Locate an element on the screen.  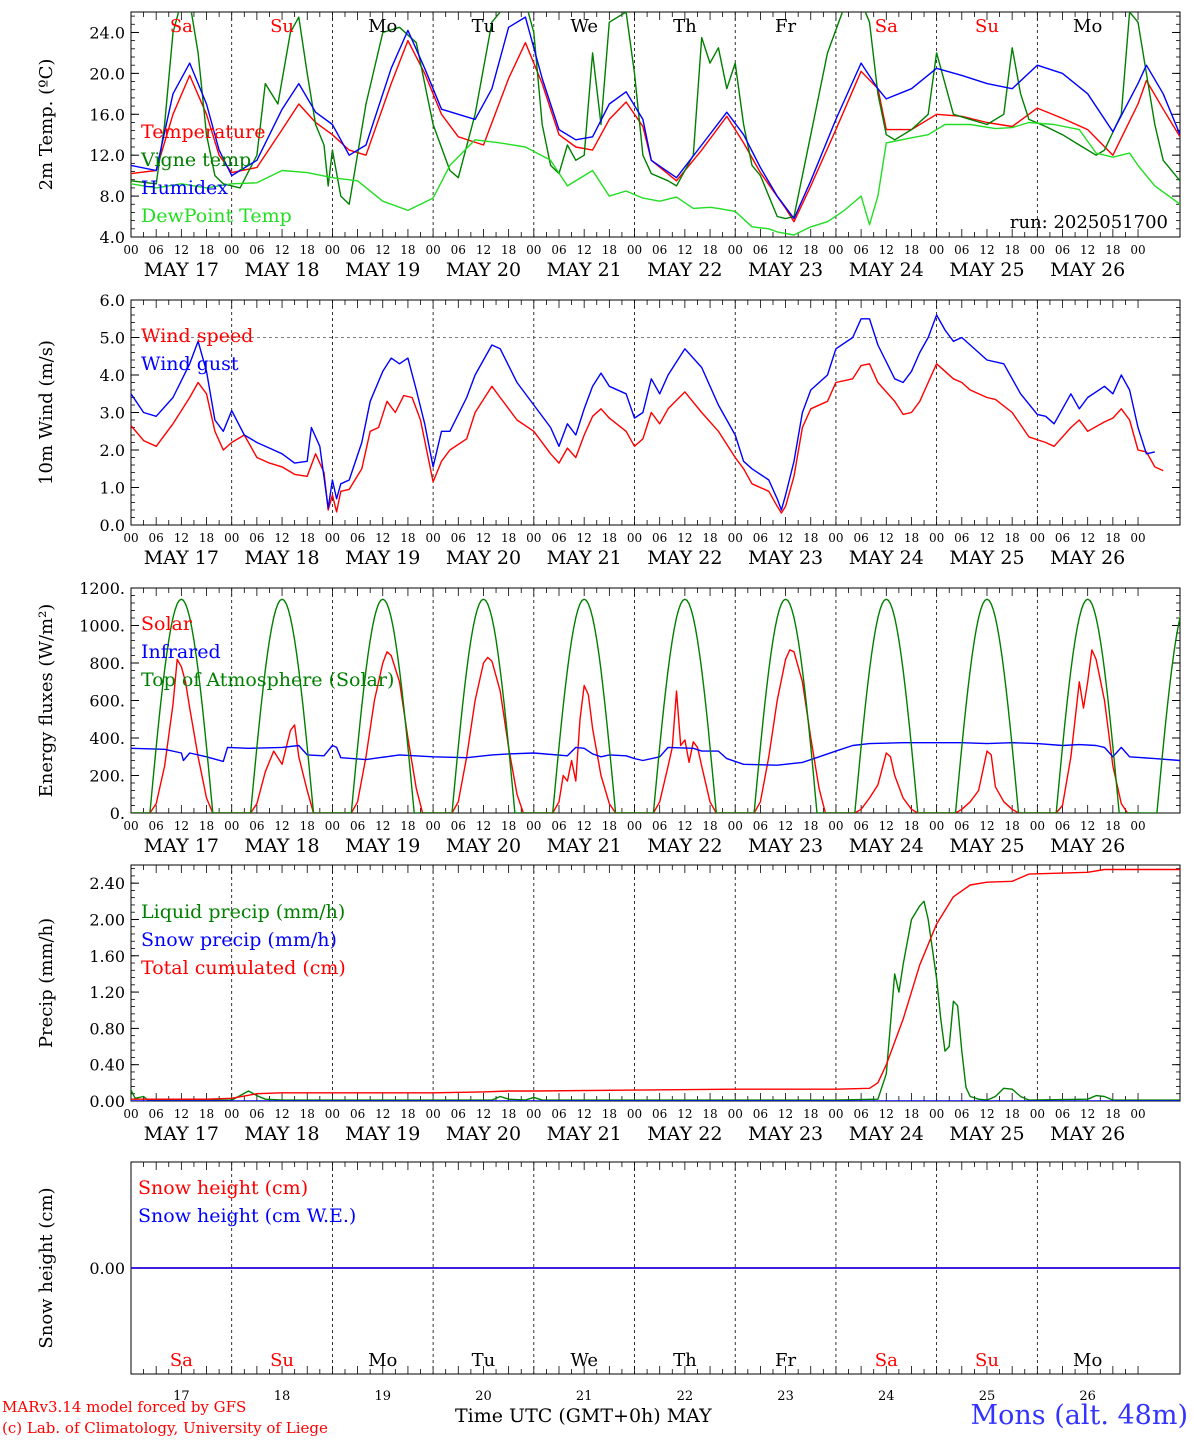
y-tick-label: 4.0 is located at coordinates (112, 237).